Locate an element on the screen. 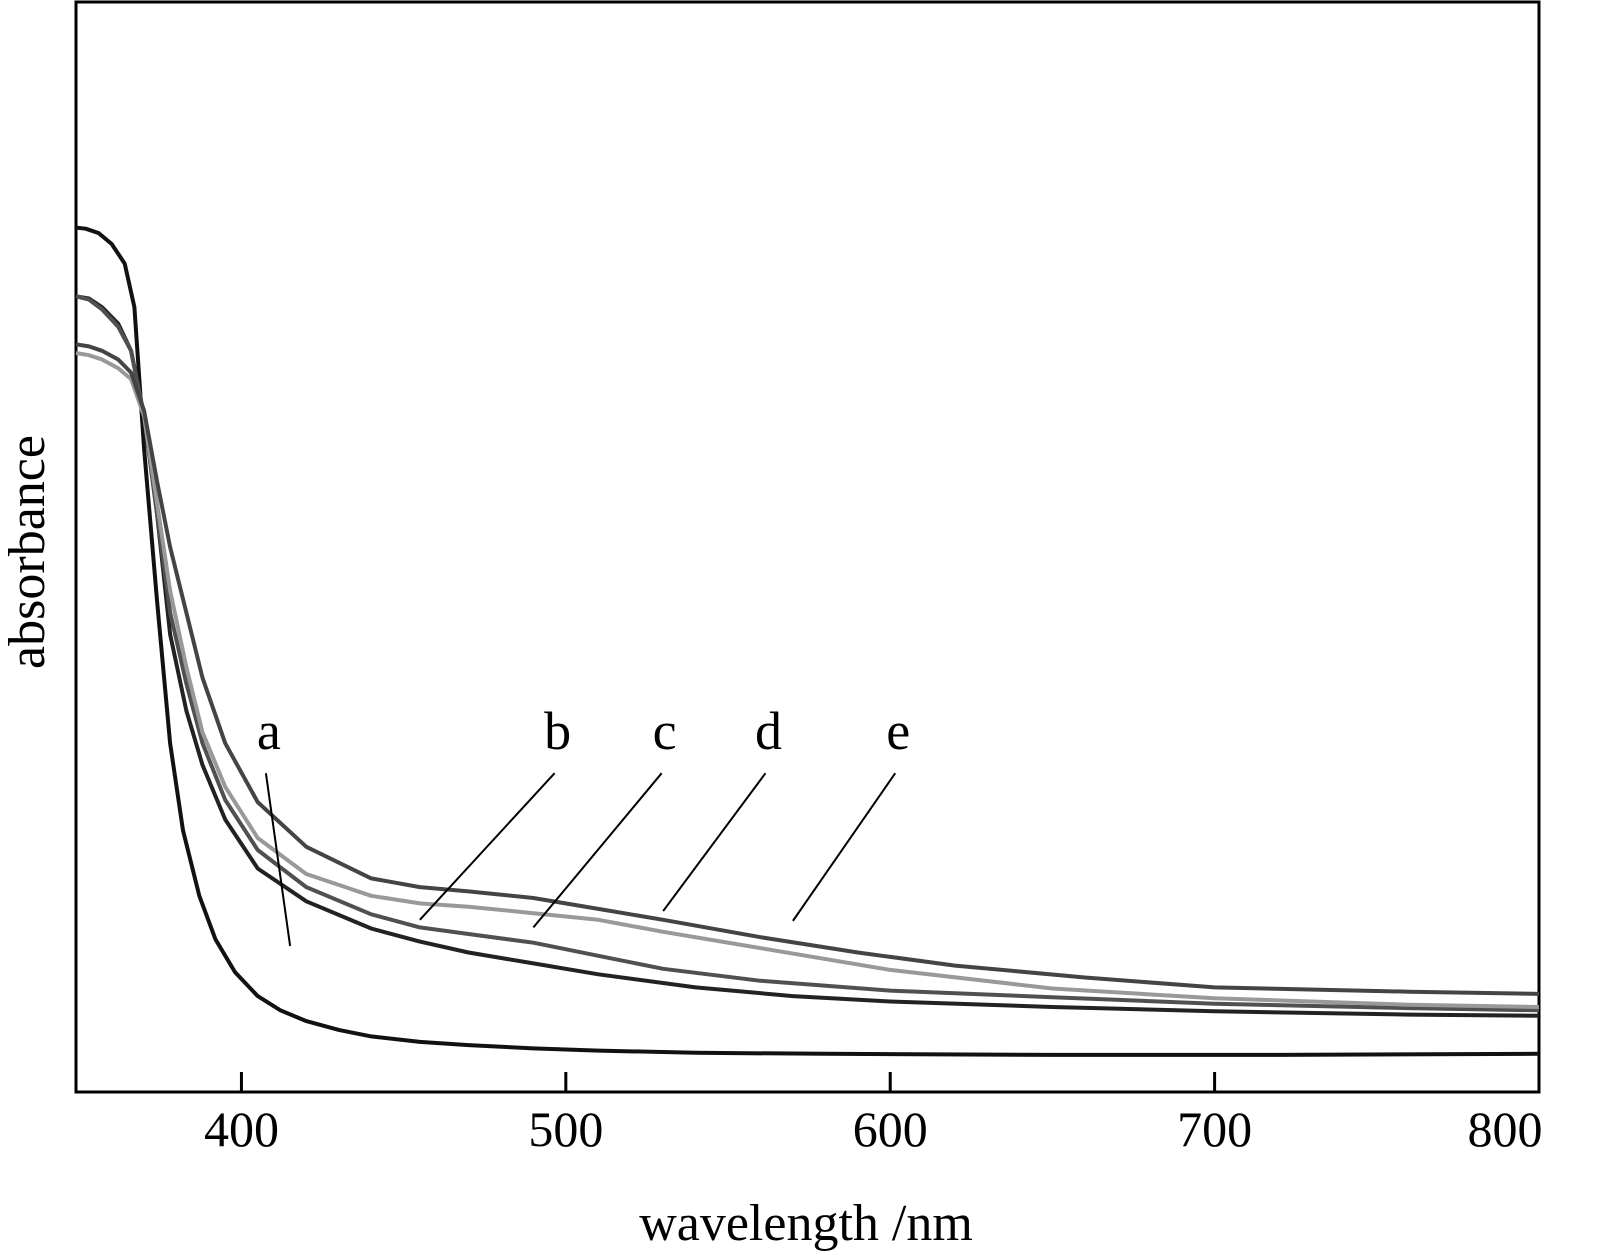 Image resolution: width=1603 pixels, height=1257 pixels. x-tick-label: 700 is located at coordinates (1214, 1129).